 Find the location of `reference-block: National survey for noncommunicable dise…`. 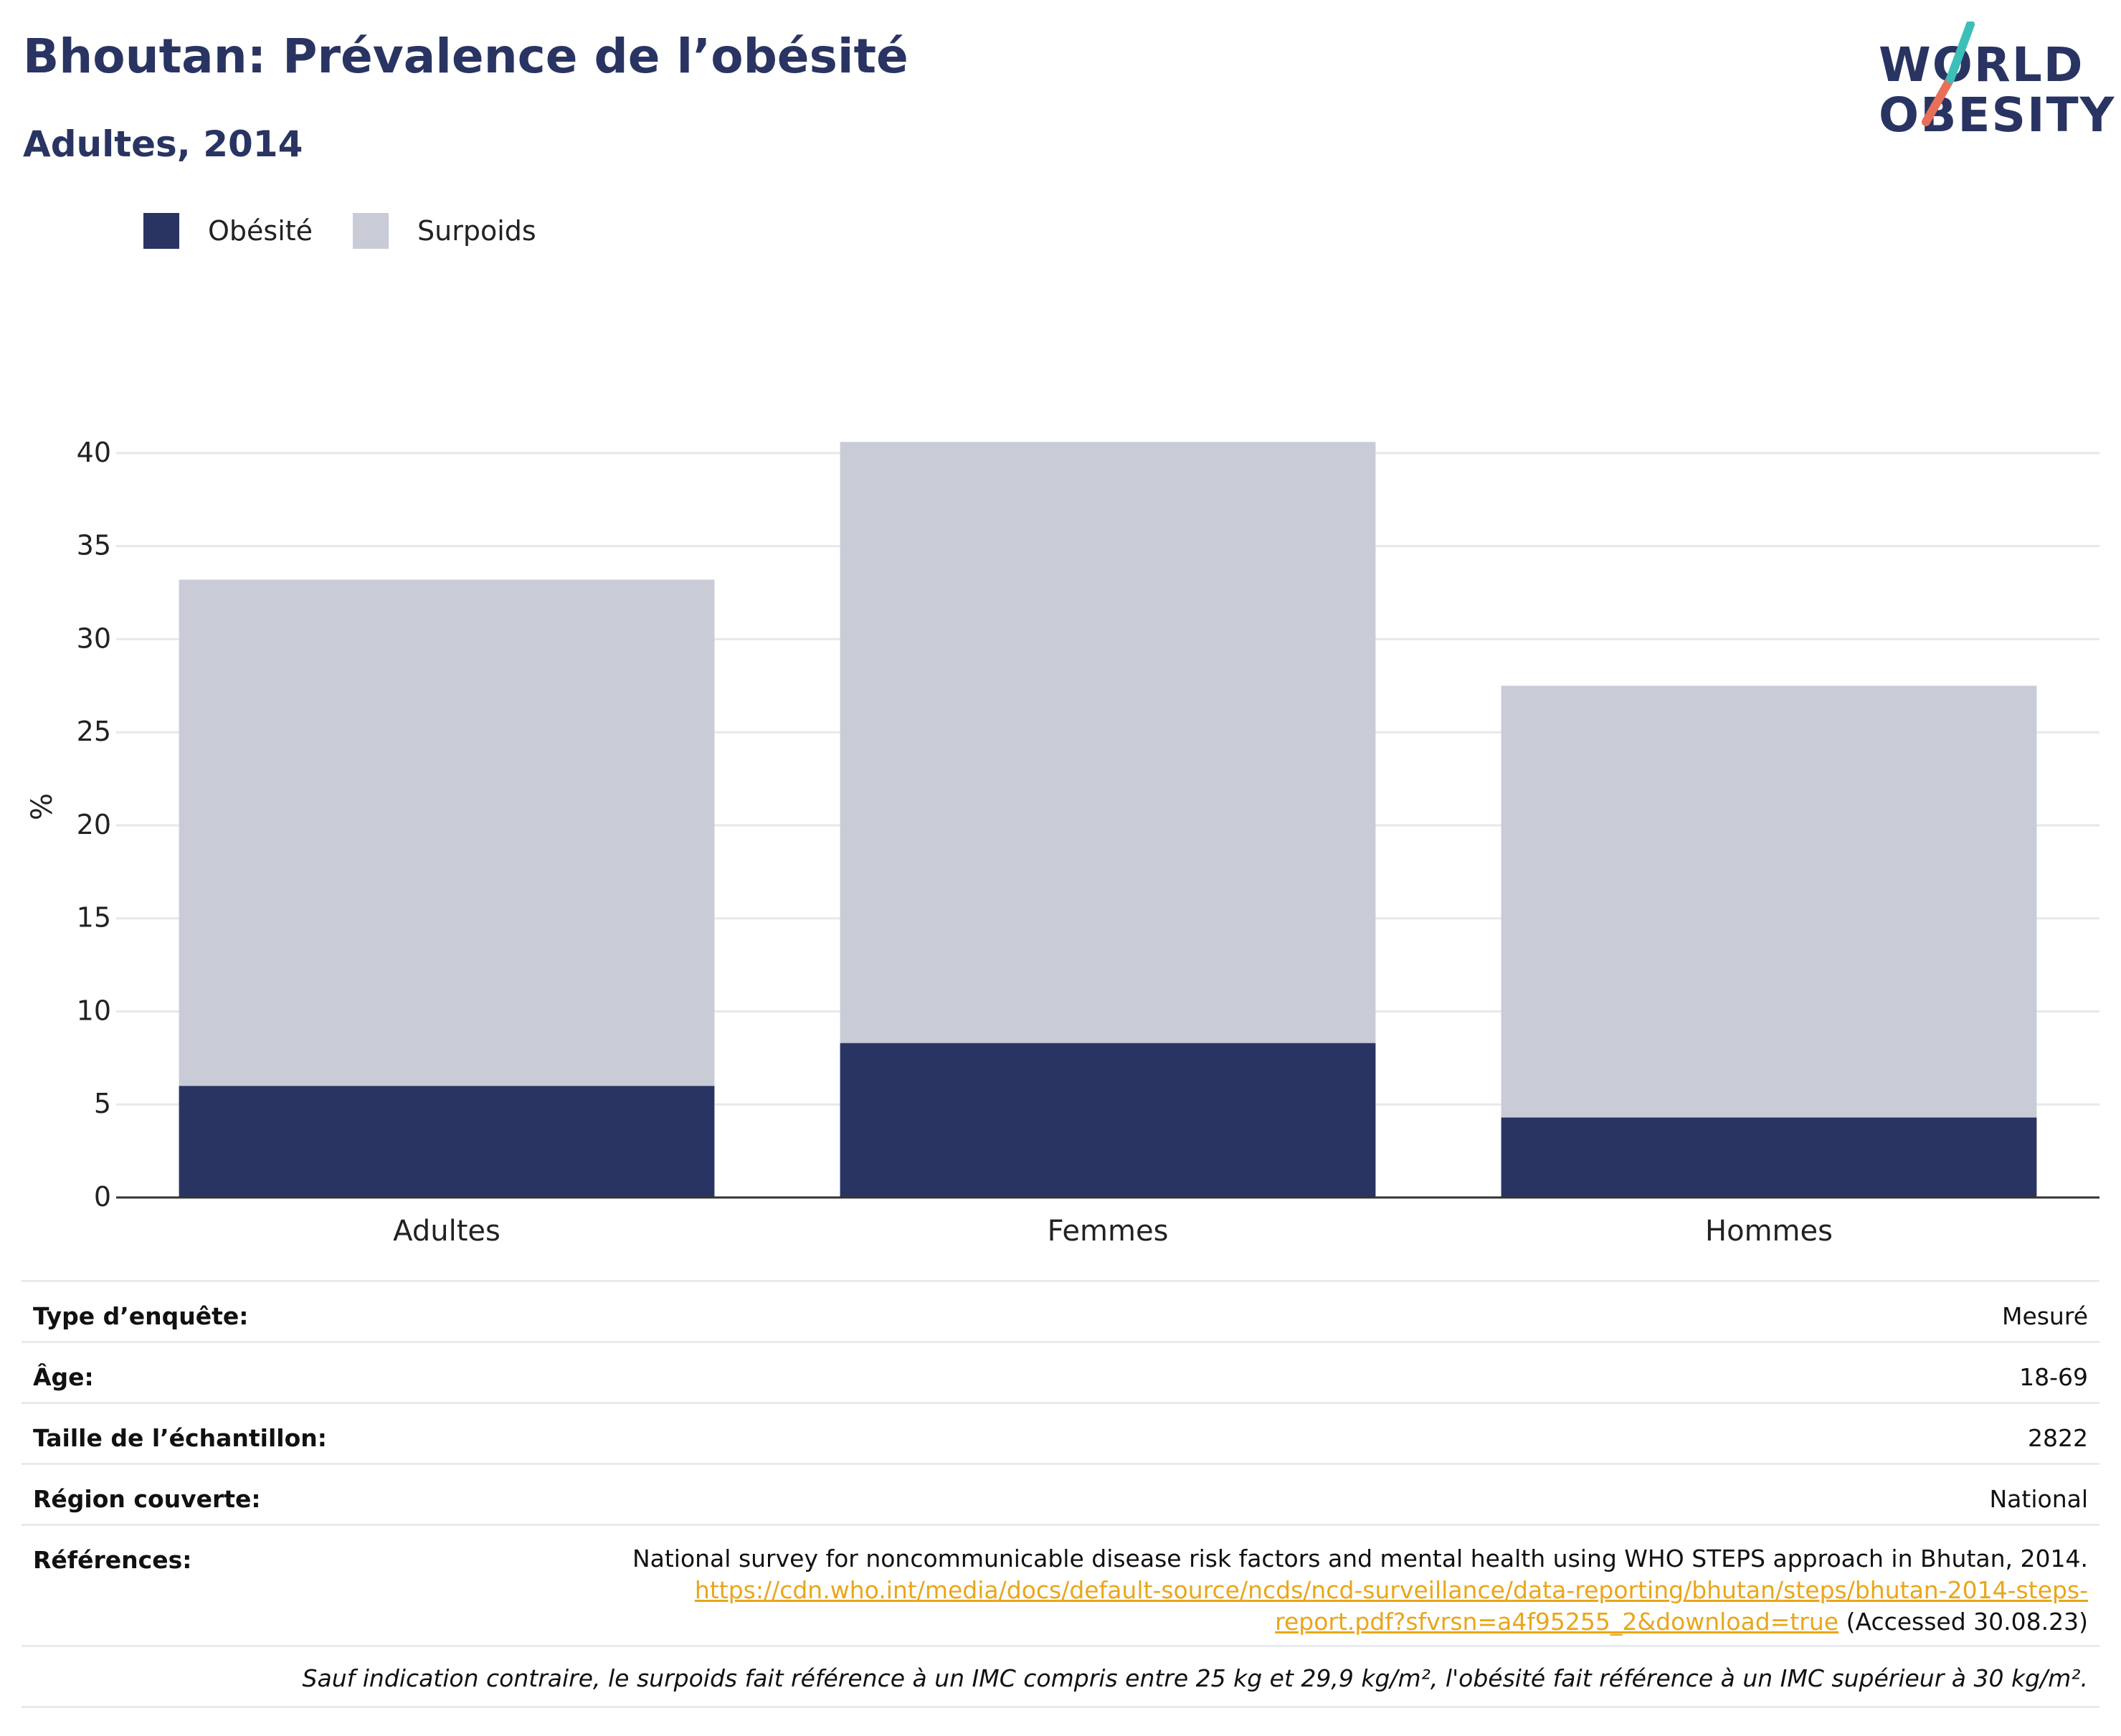

reference-block: National survey for noncommunicable dise… is located at coordinates (1360, 1590).